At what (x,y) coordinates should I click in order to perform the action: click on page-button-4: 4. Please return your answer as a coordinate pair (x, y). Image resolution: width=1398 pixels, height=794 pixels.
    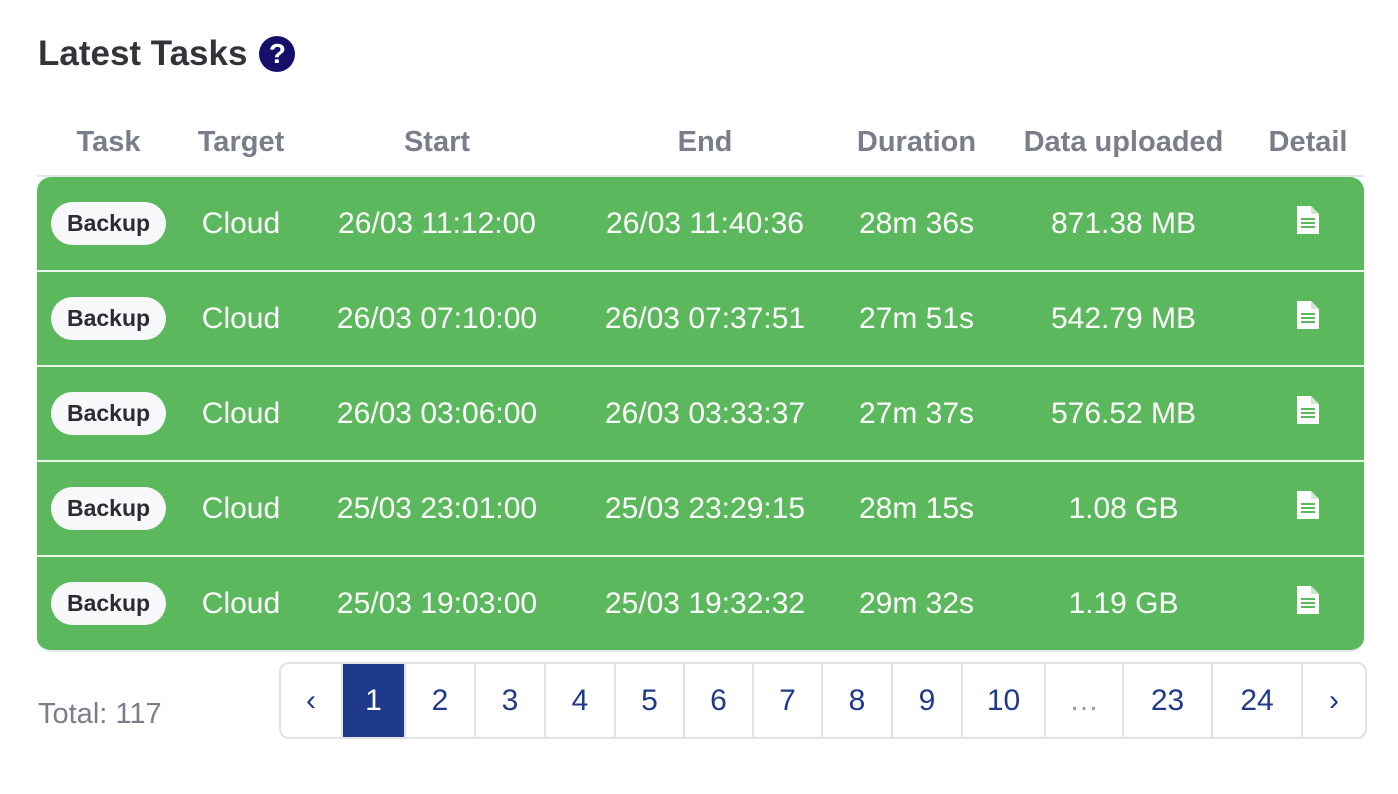
    Looking at the image, I should click on (581, 700).